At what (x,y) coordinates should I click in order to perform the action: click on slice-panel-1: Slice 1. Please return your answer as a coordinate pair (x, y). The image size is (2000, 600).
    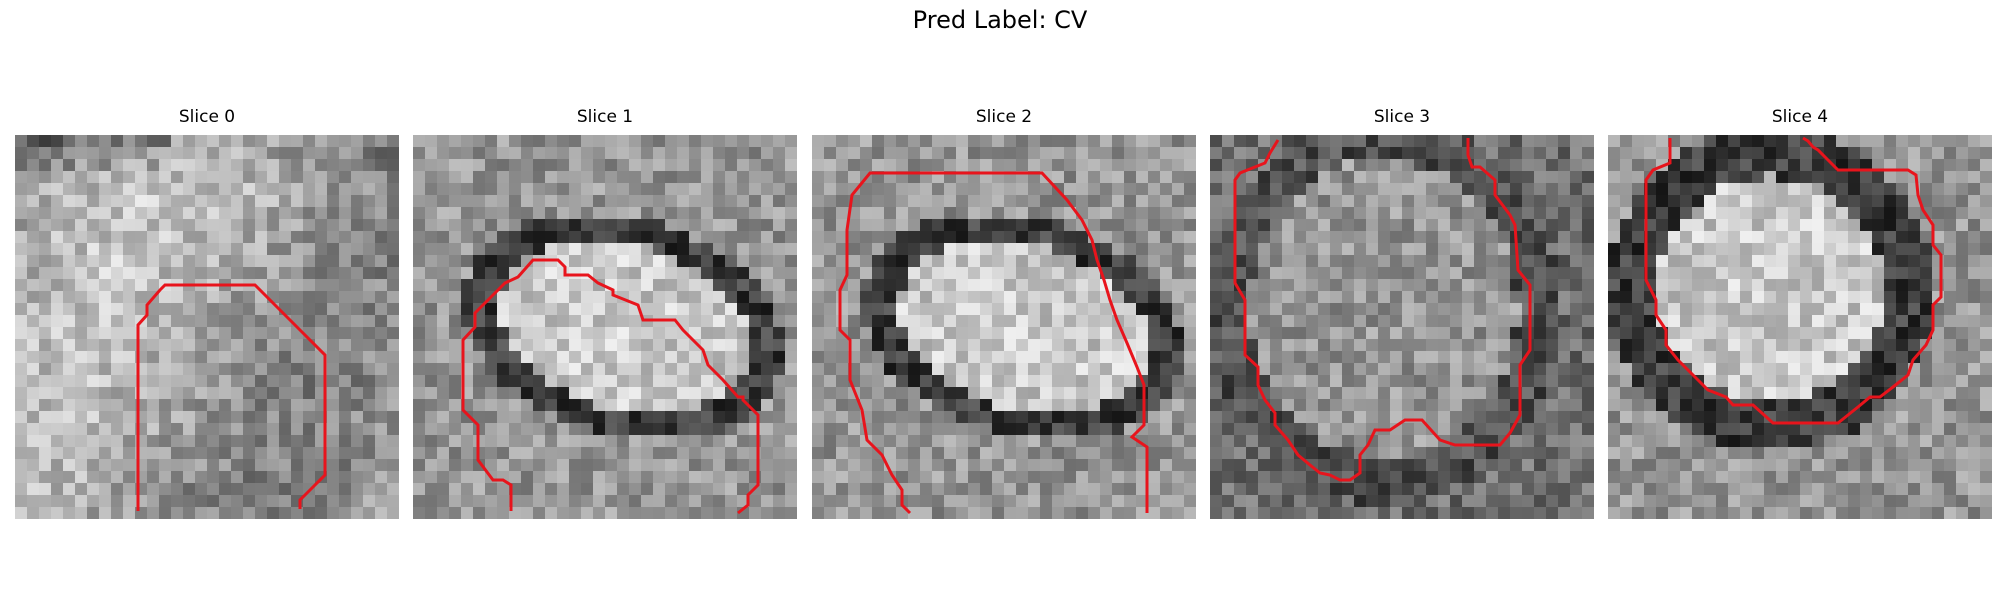
    Looking at the image, I should click on (605, 309).